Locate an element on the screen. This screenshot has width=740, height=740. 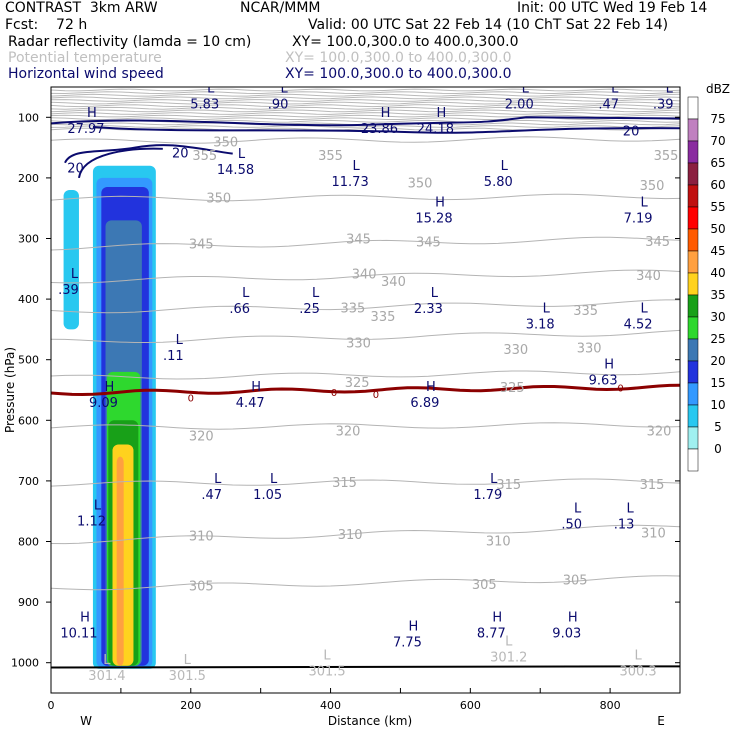
wind-extremum-value: 11.73 is located at coordinates (350, 182).